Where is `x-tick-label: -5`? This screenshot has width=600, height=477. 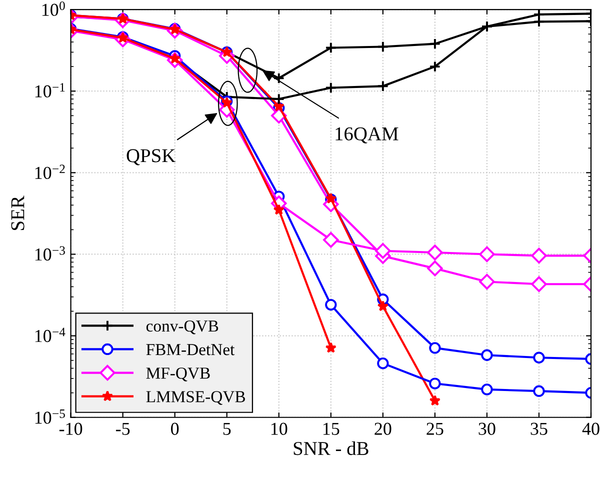
x-tick-label: -5 is located at coordinates (123, 428).